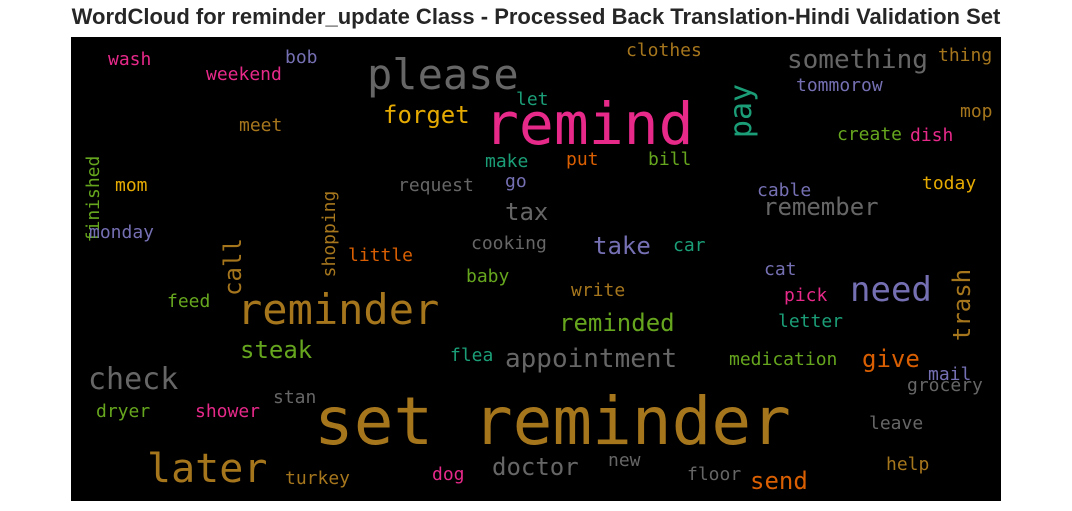  I want to click on word-remind: remind, so click(589, 124).